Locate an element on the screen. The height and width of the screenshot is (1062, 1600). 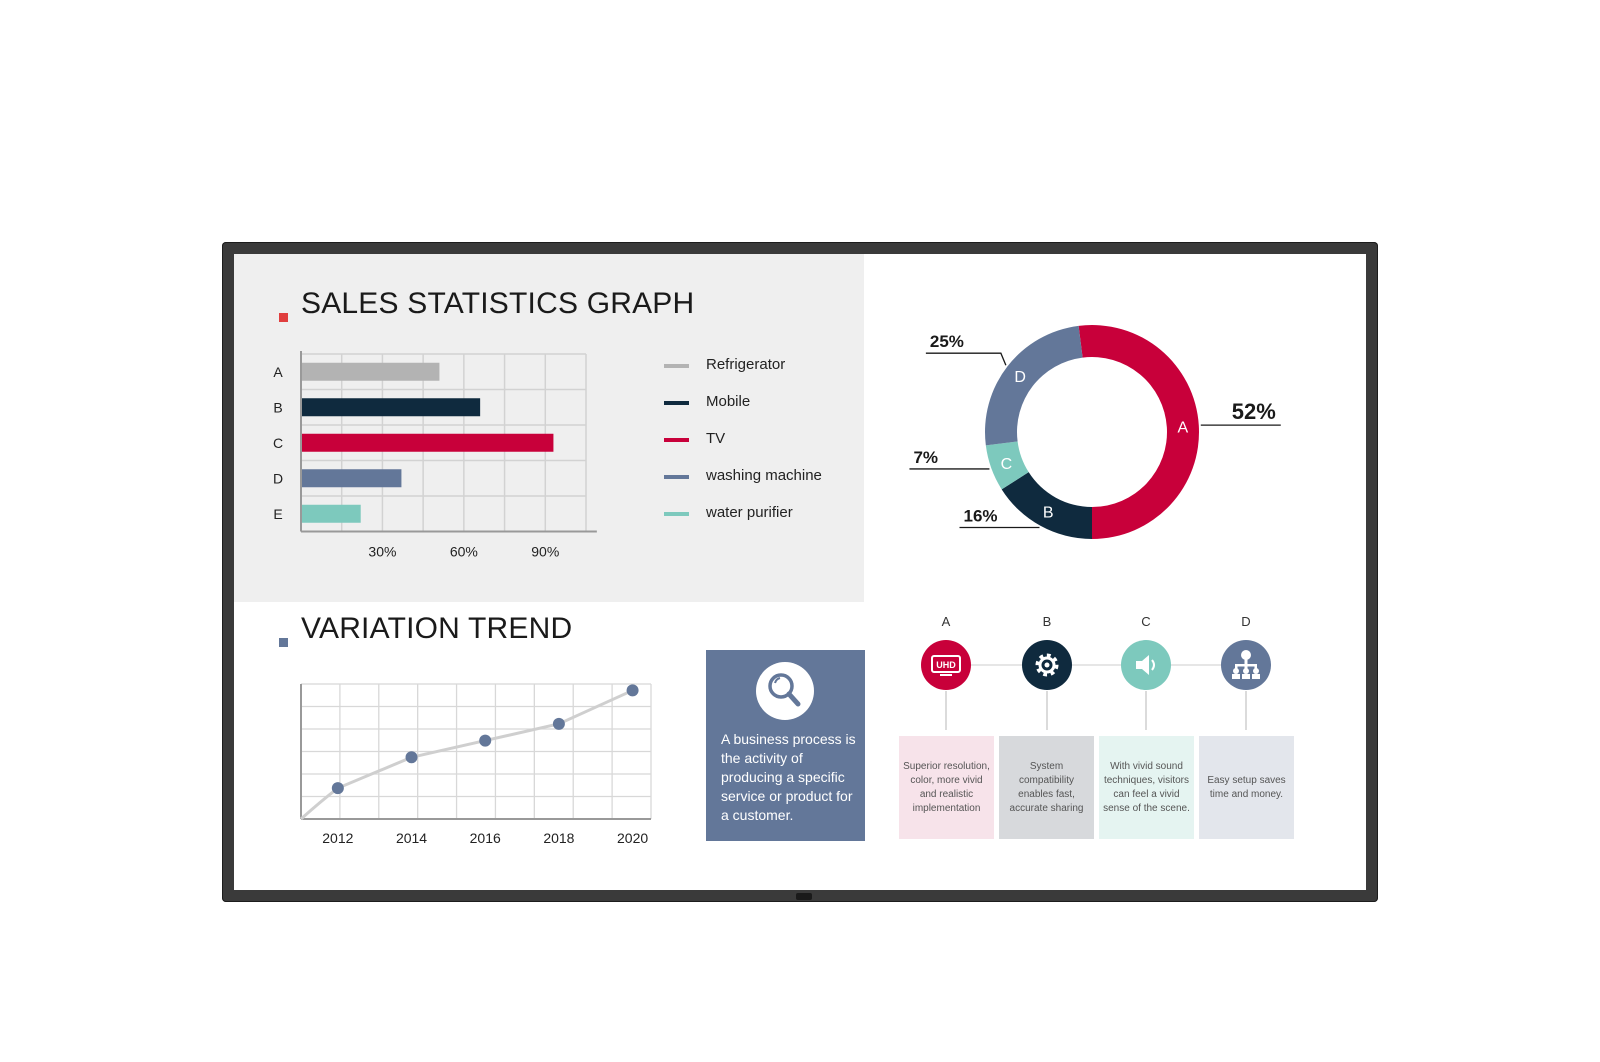
bar-x-tick-label: 30% is located at coordinates (382, 552).